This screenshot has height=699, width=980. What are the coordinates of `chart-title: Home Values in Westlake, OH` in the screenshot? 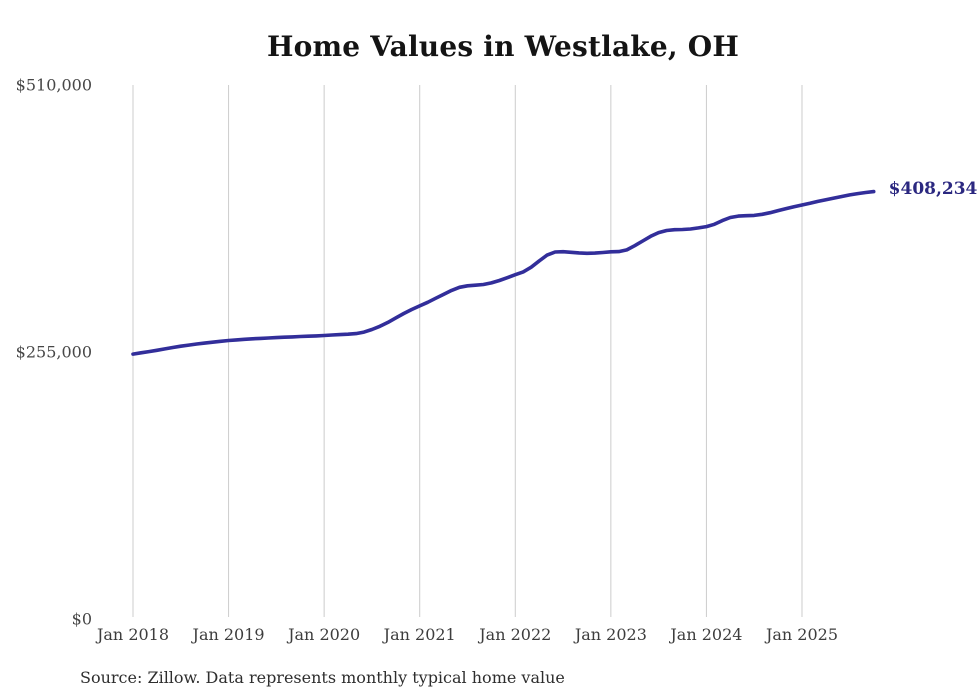 It's located at (503, 46).